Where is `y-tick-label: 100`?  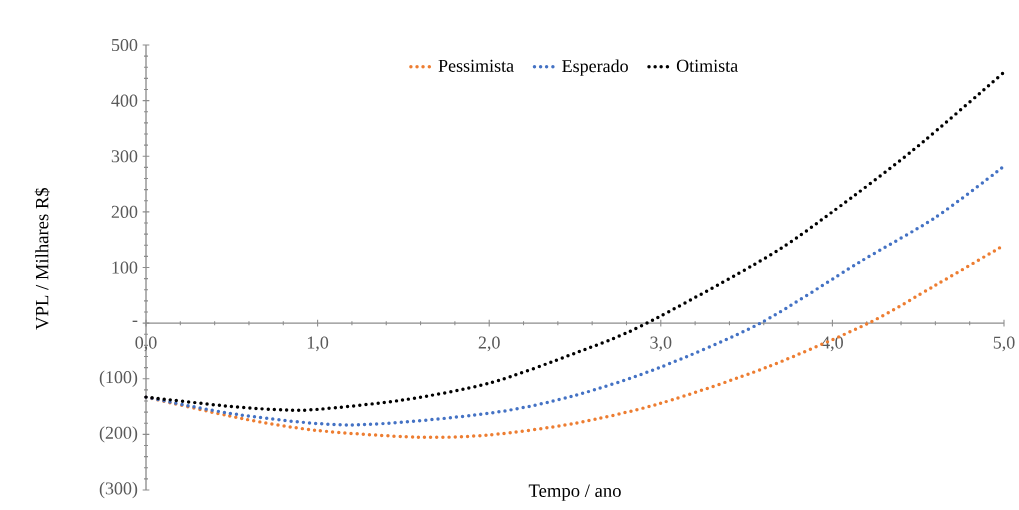 y-tick-label: 100 is located at coordinates (125, 267).